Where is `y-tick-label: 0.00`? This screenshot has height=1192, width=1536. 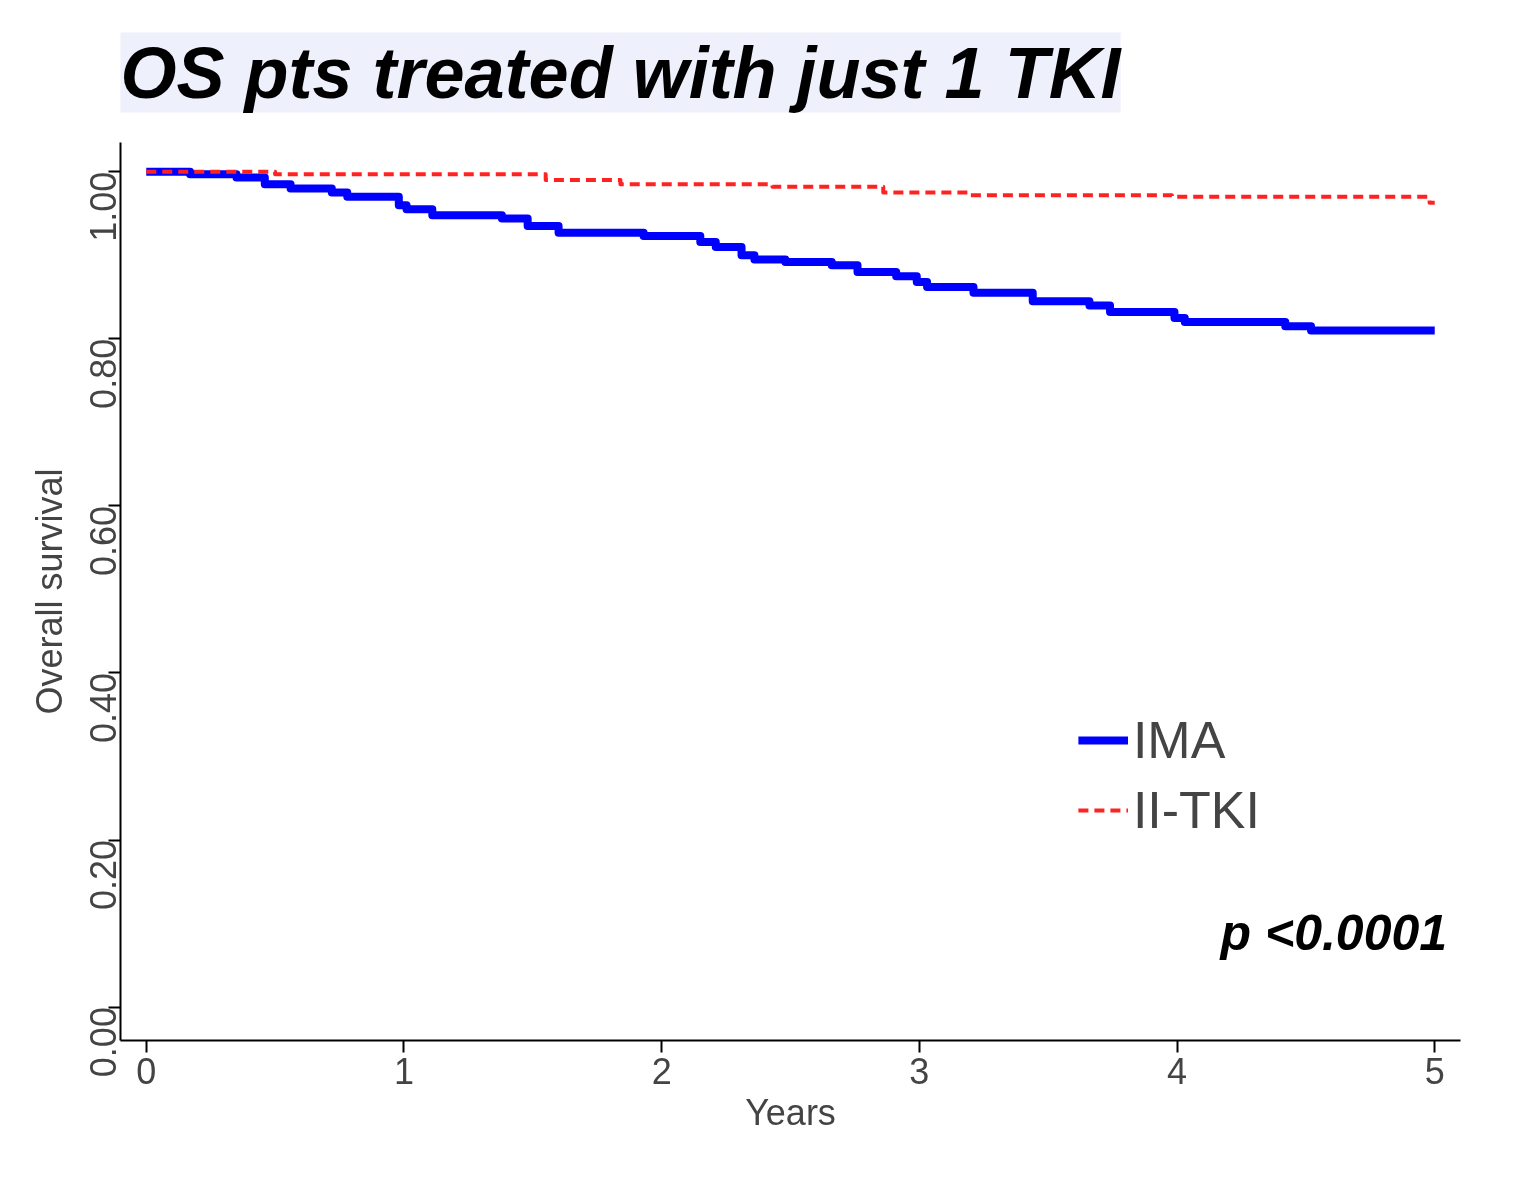
y-tick-label: 0.00 is located at coordinates (104, 1042).